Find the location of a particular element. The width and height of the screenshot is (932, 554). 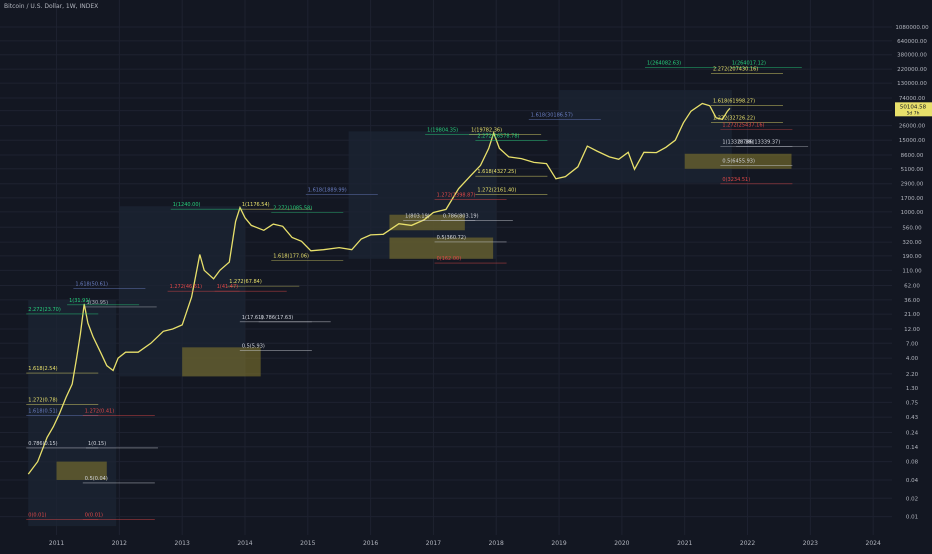

fib-label: 1(1176.54) is located at coordinates (256, 205).